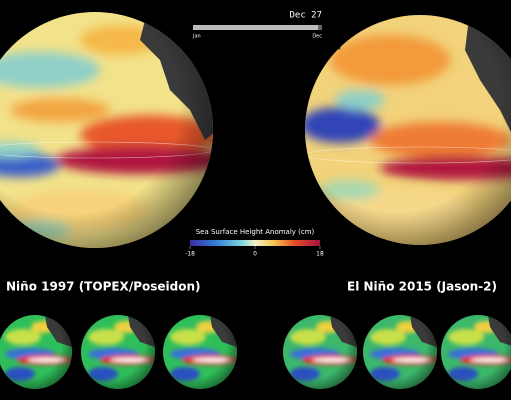 This screenshot has height=400, width=511. Describe the element at coordinates (255, 27) in the screenshot. I see `timeline-progress` at that location.